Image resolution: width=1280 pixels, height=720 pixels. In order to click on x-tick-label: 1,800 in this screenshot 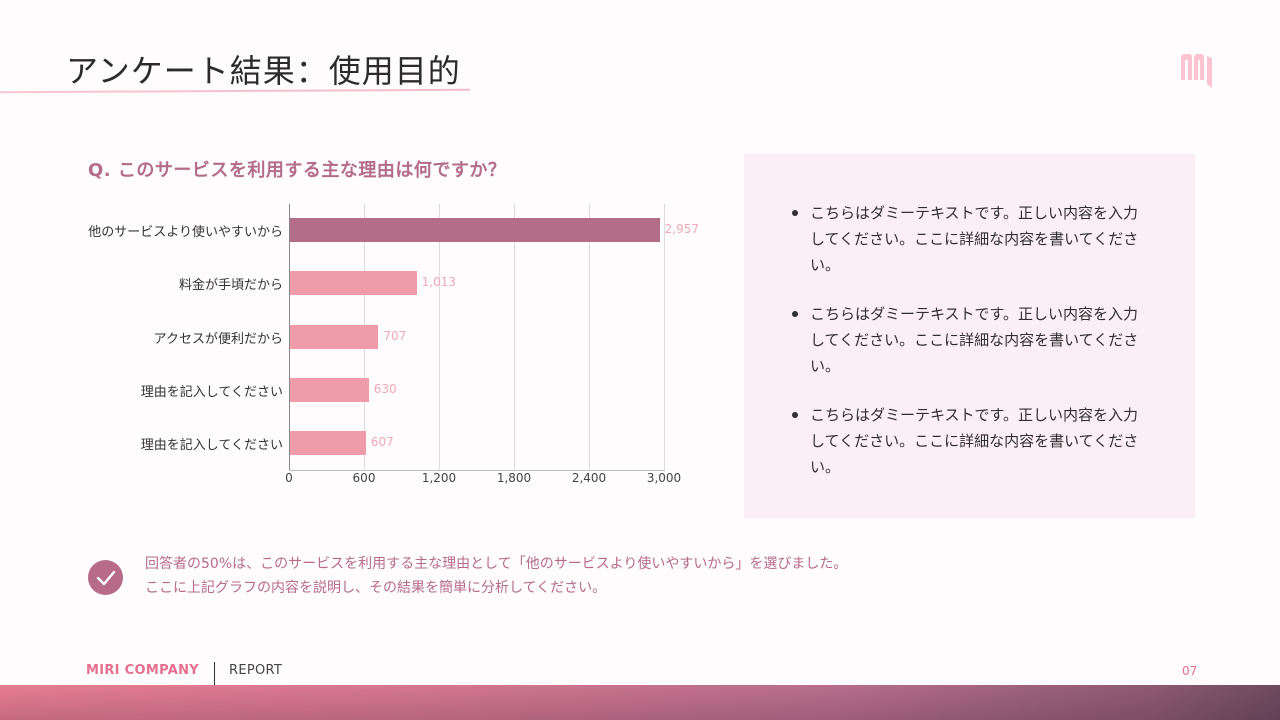, I will do `click(514, 478)`.